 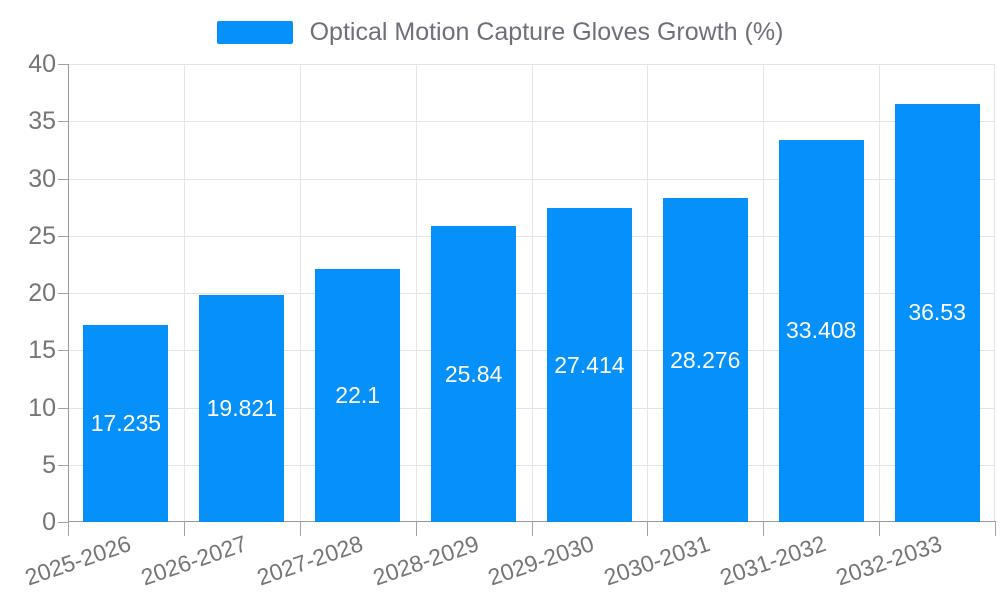 I want to click on x-axis-label: 2025-2026, so click(x=78, y=560).